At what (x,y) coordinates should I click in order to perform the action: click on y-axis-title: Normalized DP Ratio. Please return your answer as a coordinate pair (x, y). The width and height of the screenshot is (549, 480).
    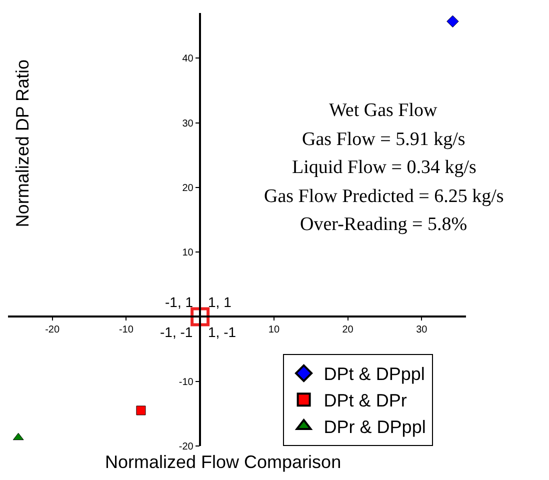
    Looking at the image, I should click on (22, 143).